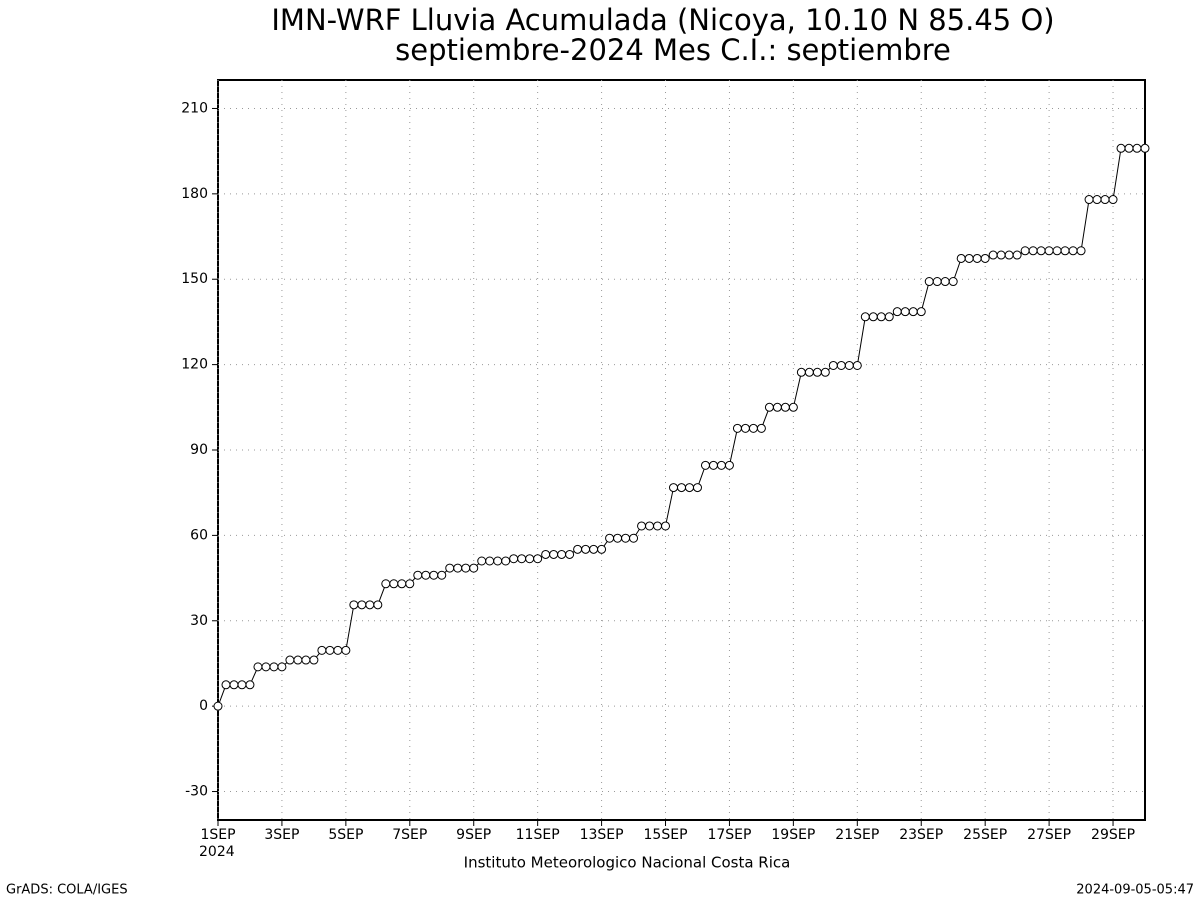 Image resolution: width=1200 pixels, height=900 pixels. I want to click on x-tick-label: 29SEP, so click(1113, 835).